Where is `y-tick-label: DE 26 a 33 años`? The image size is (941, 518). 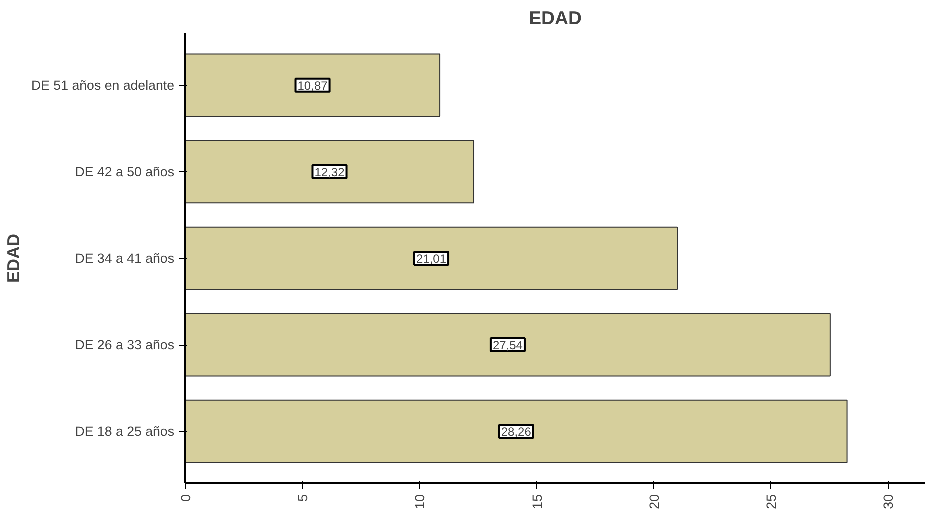 y-tick-label: DE 26 a 33 años is located at coordinates (125, 345).